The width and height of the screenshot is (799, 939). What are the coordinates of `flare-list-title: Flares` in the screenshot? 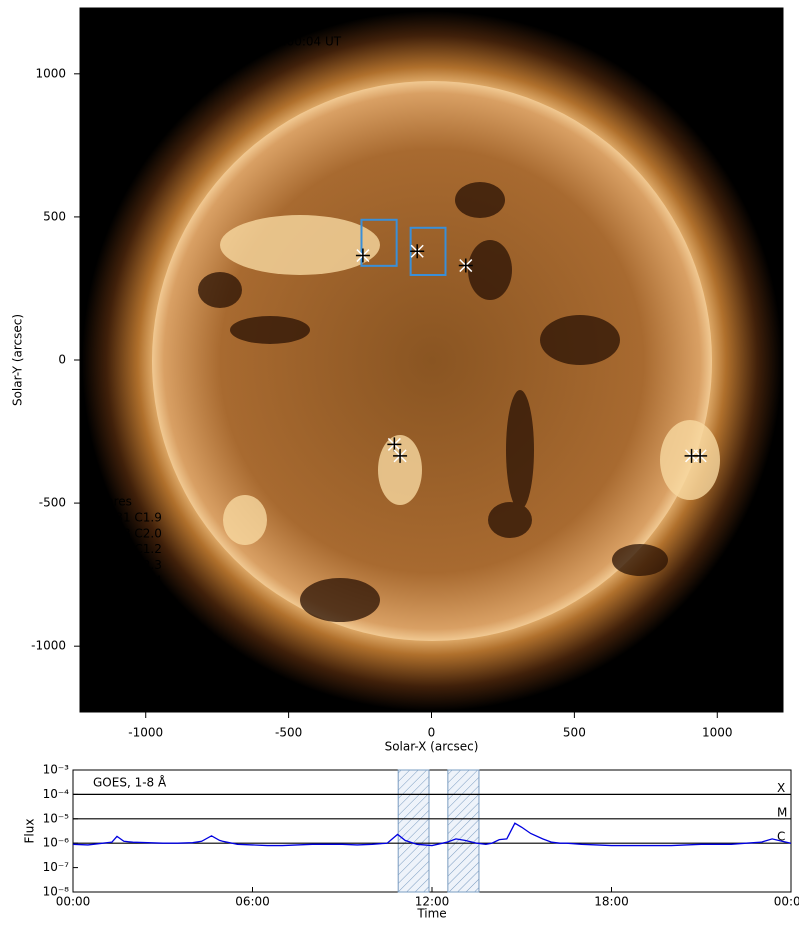 It's located at (114, 502).